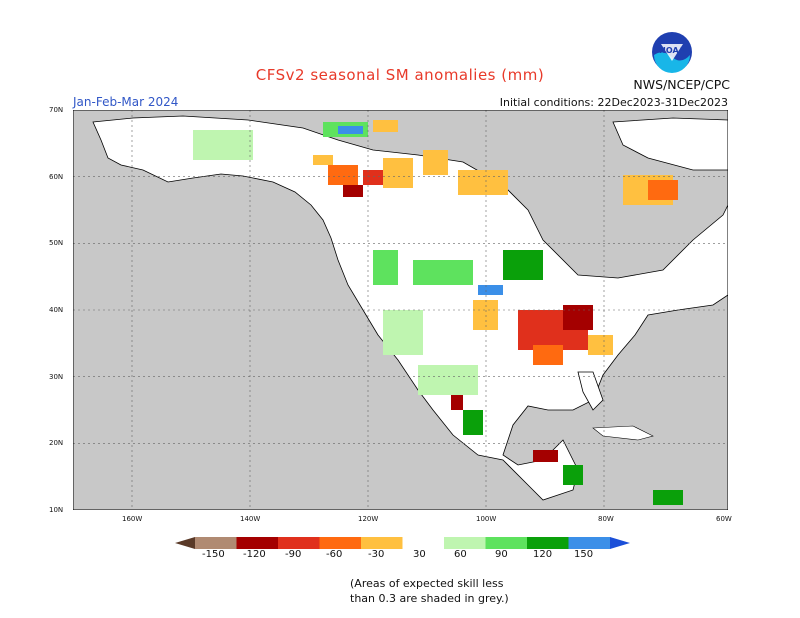  Describe the element at coordinates (254, 554) in the screenshot. I see `colorbar-label: -120` at that location.